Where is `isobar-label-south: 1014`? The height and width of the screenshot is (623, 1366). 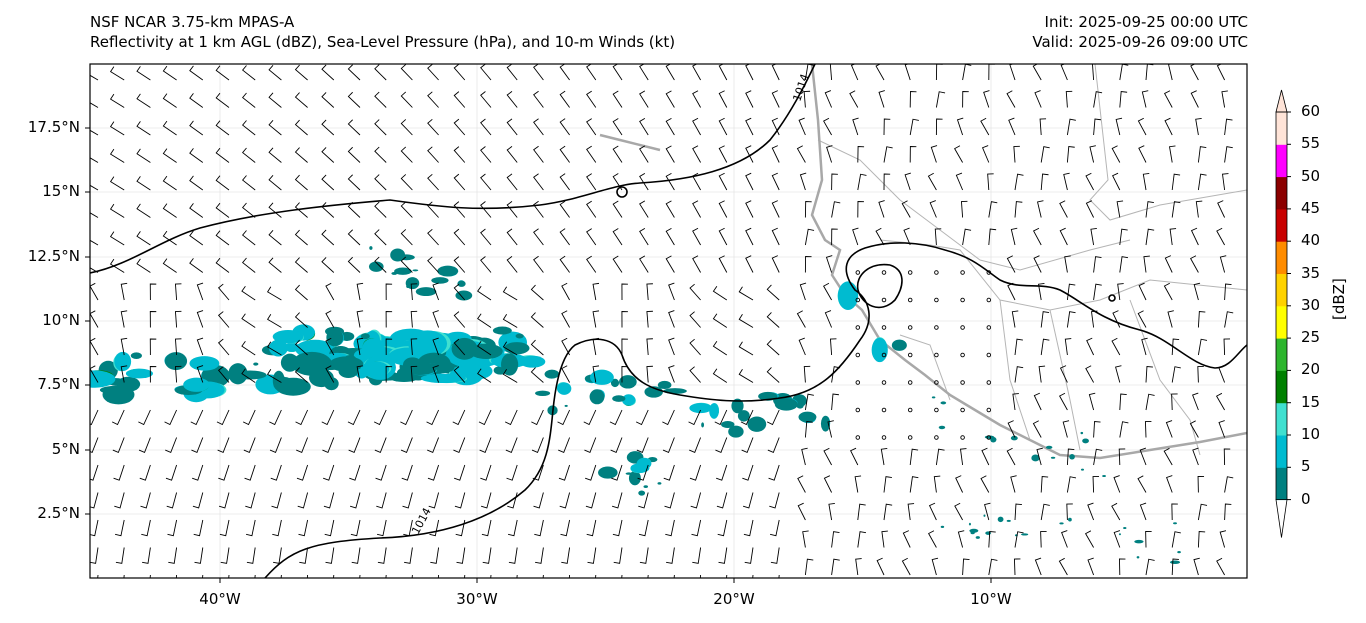 isobar-label-south: 1014 is located at coordinates (421, 521).